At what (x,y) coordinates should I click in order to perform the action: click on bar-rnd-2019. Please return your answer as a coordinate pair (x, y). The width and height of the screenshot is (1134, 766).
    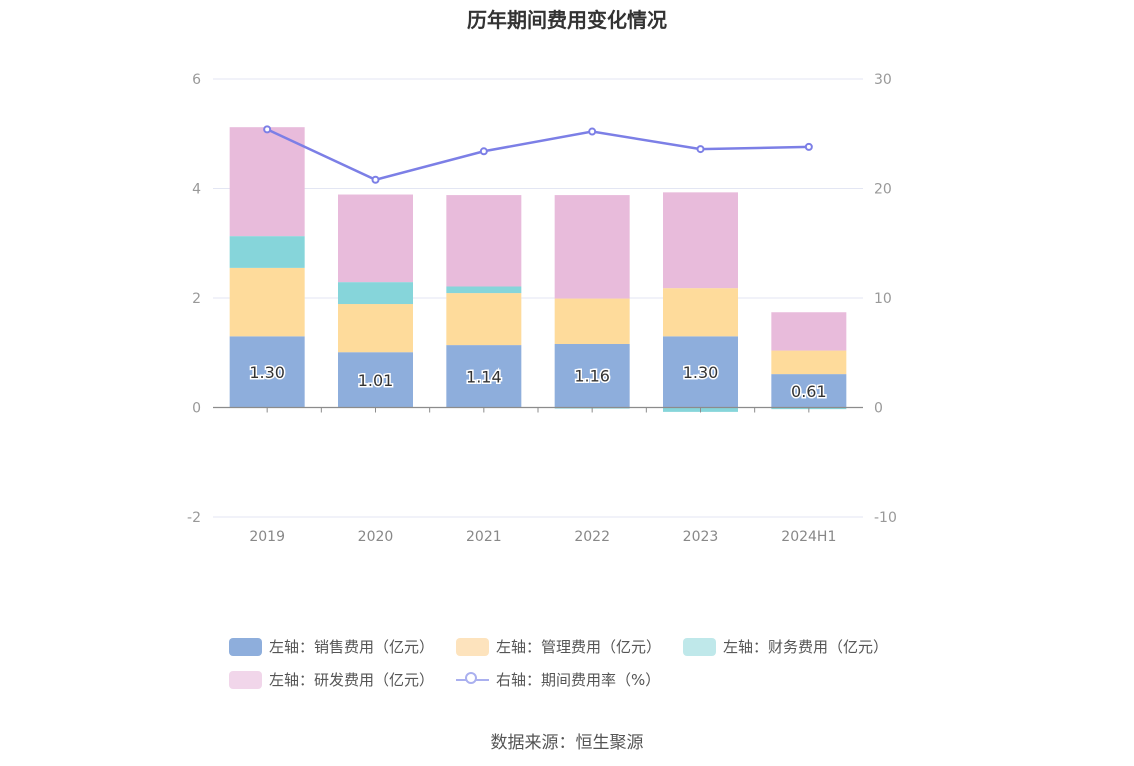
    Looking at the image, I should click on (267, 182).